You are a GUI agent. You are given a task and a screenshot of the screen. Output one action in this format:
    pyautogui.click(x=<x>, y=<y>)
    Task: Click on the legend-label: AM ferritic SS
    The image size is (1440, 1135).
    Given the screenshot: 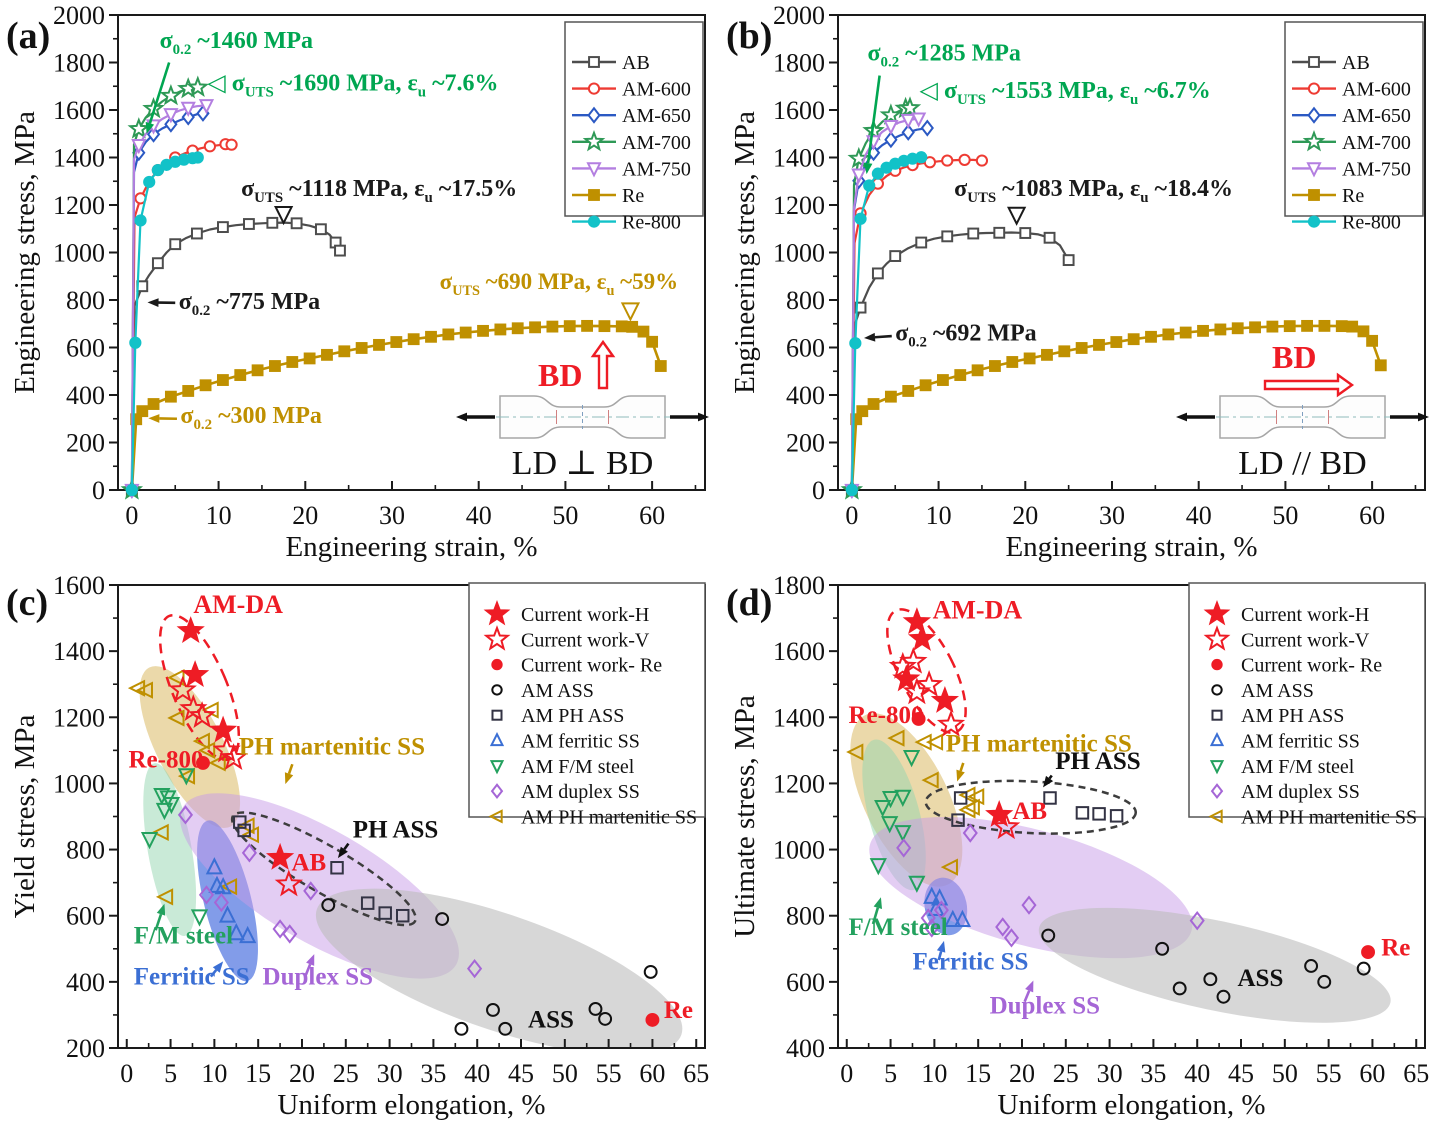 What is the action you would take?
    pyautogui.click(x=580, y=742)
    